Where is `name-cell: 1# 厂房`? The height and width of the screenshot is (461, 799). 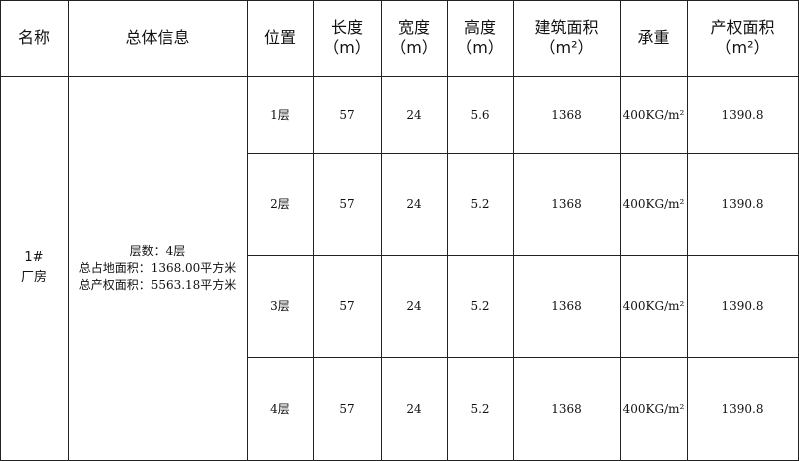 name-cell: 1# 厂房 is located at coordinates (34, 268).